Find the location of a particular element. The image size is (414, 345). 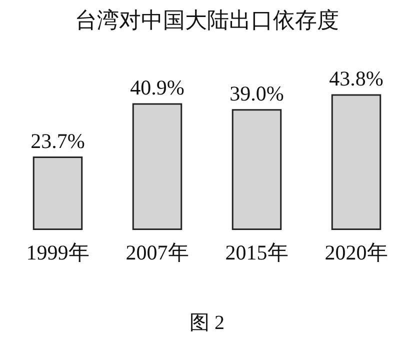

x-tick-label: 2015年 is located at coordinates (256, 252).